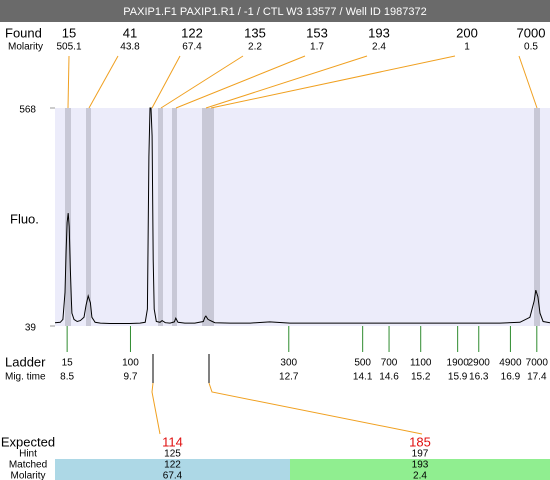 The width and height of the screenshot is (550, 480). I want to click on found-size: 153, so click(317, 32).